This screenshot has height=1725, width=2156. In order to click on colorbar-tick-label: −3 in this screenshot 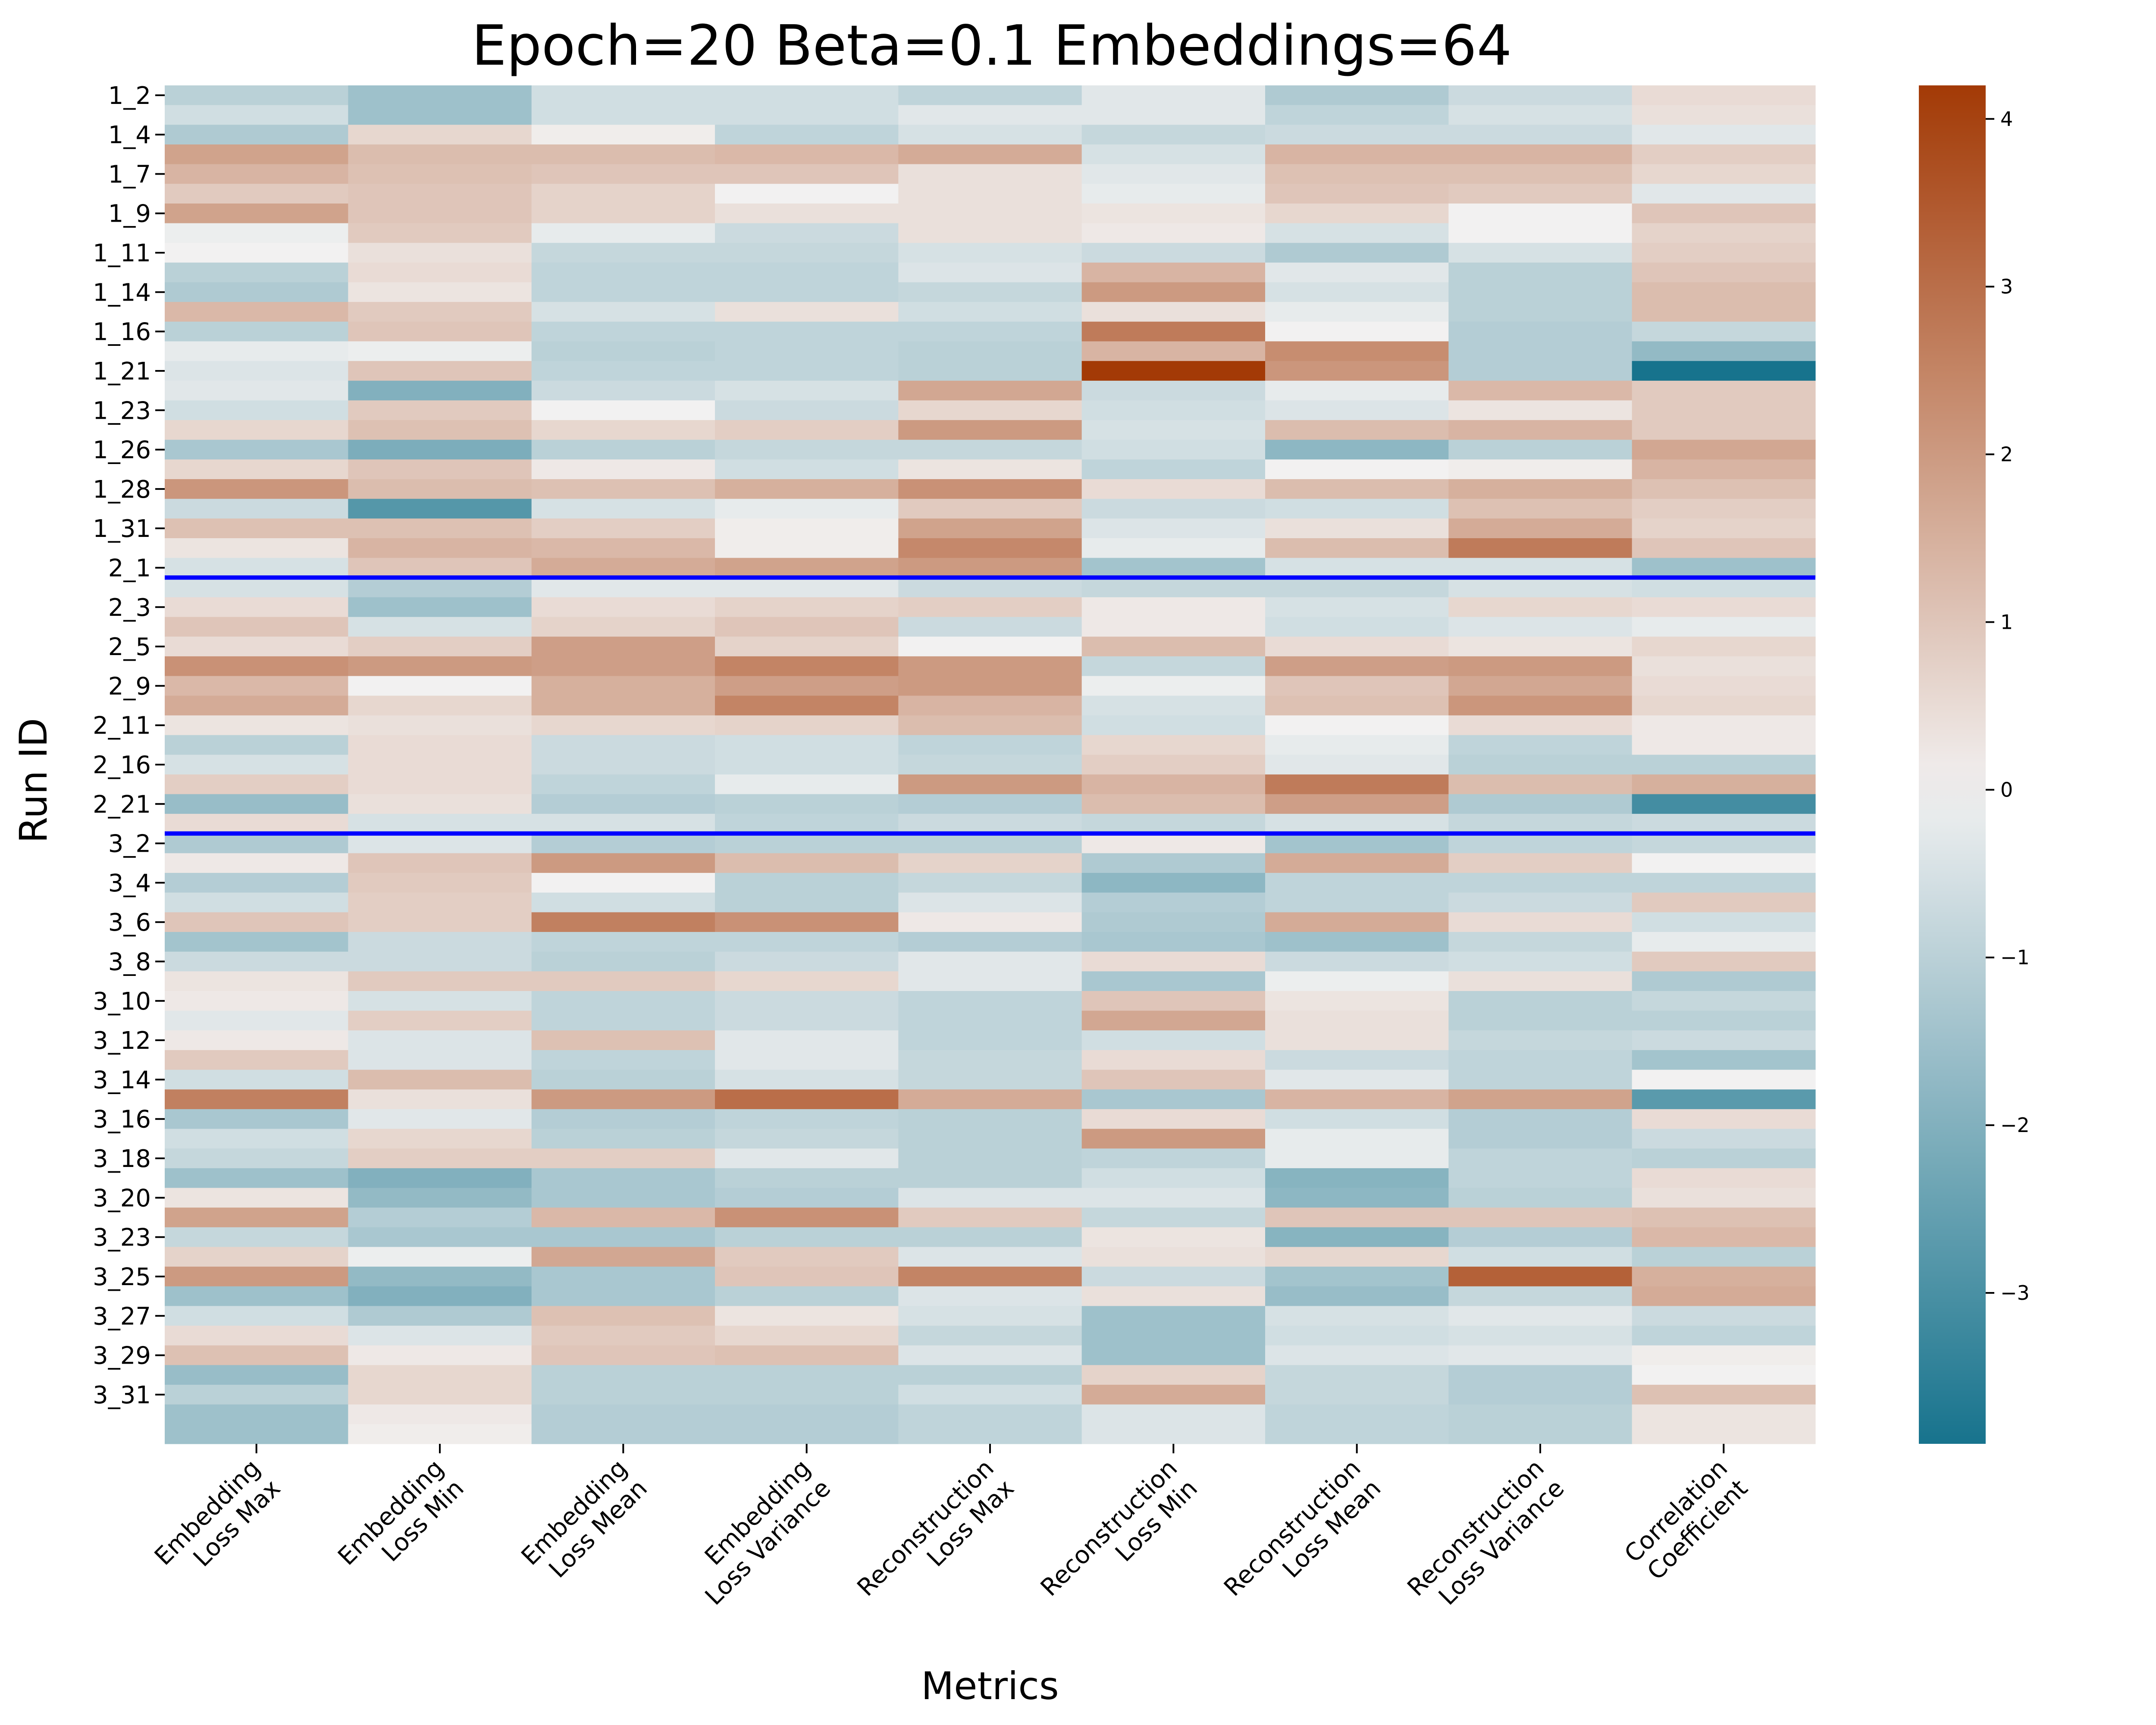, I will do `click(2015, 1293)`.